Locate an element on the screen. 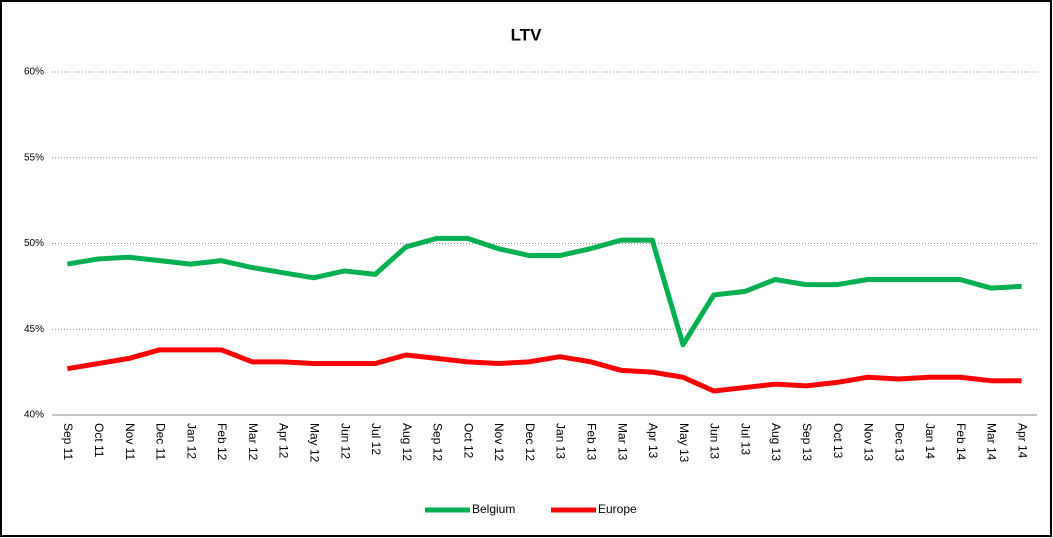 Image resolution: width=1053 pixels, height=538 pixels. y-tick-label: 50% is located at coordinates (34, 243).